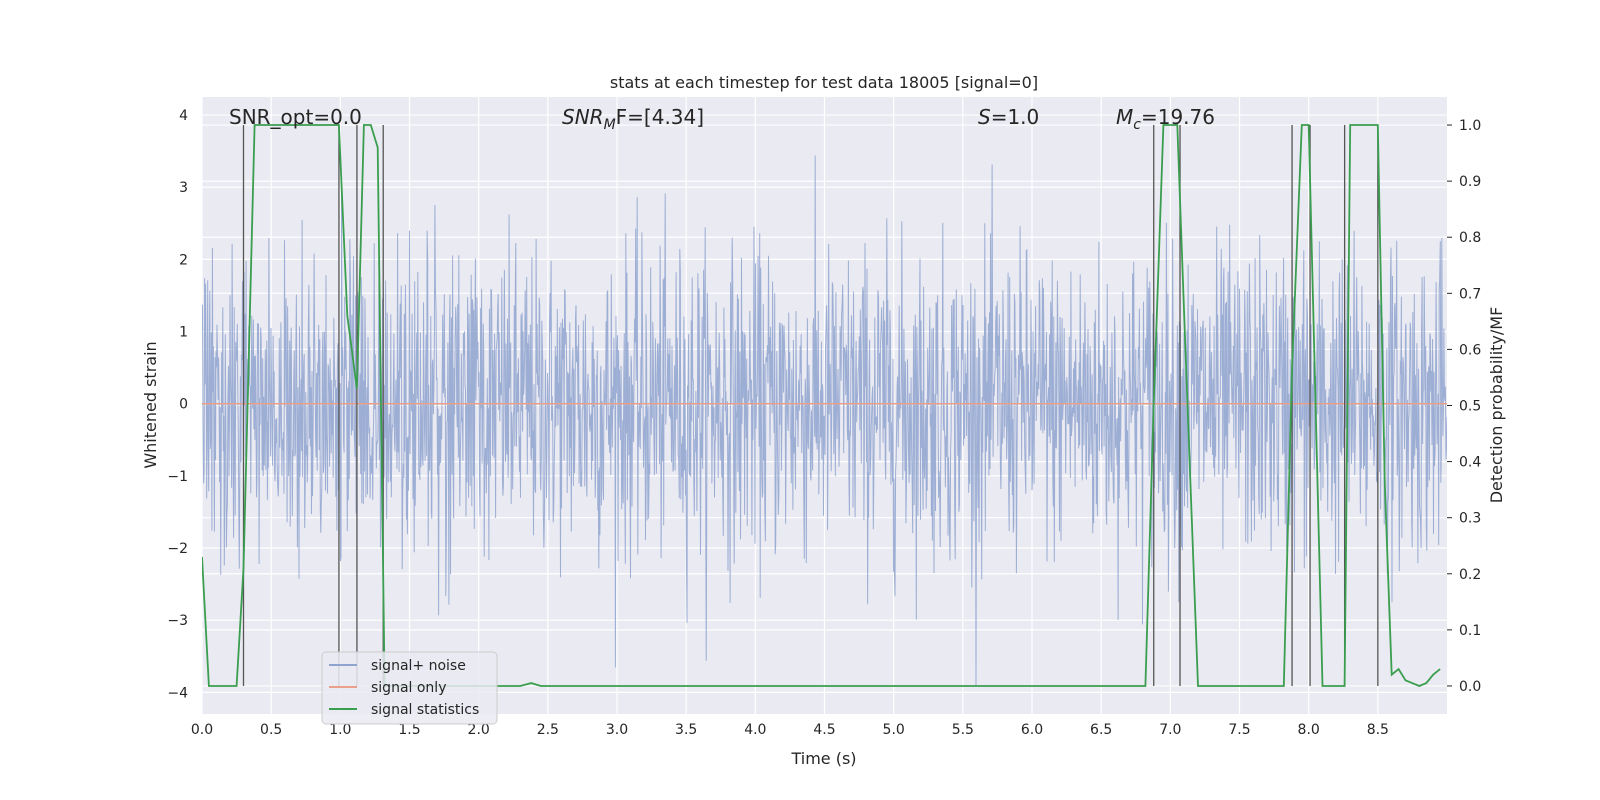 The width and height of the screenshot is (1600, 800). Describe the element at coordinates (183, 405) in the screenshot. I see `y-left-tick-label: 0` at that location.